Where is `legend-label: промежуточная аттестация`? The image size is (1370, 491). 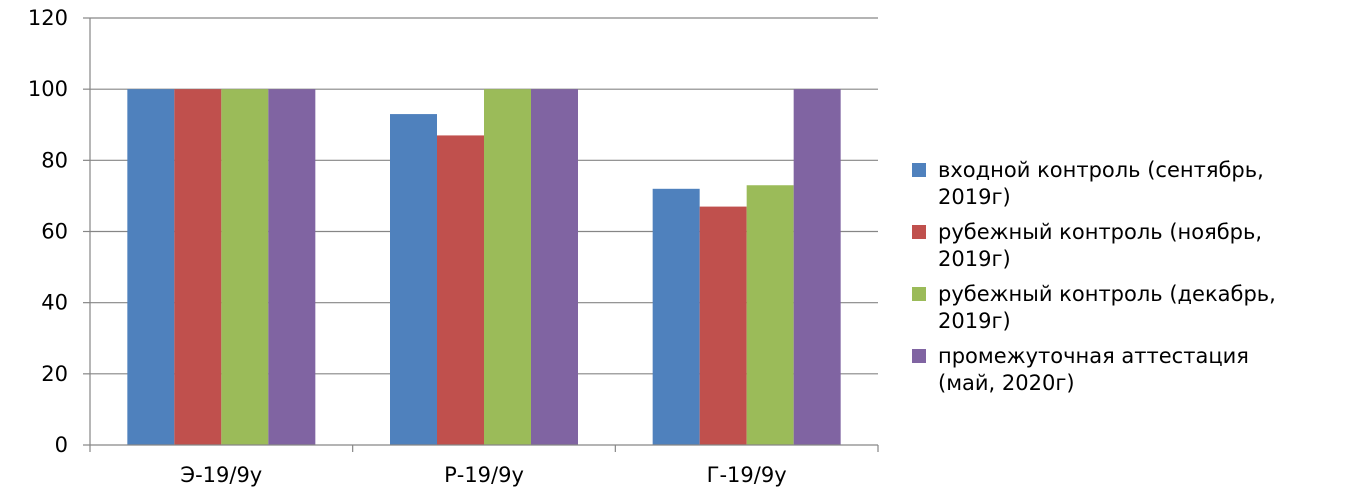 legend-label: промежуточная аттестация is located at coordinates (1093, 356).